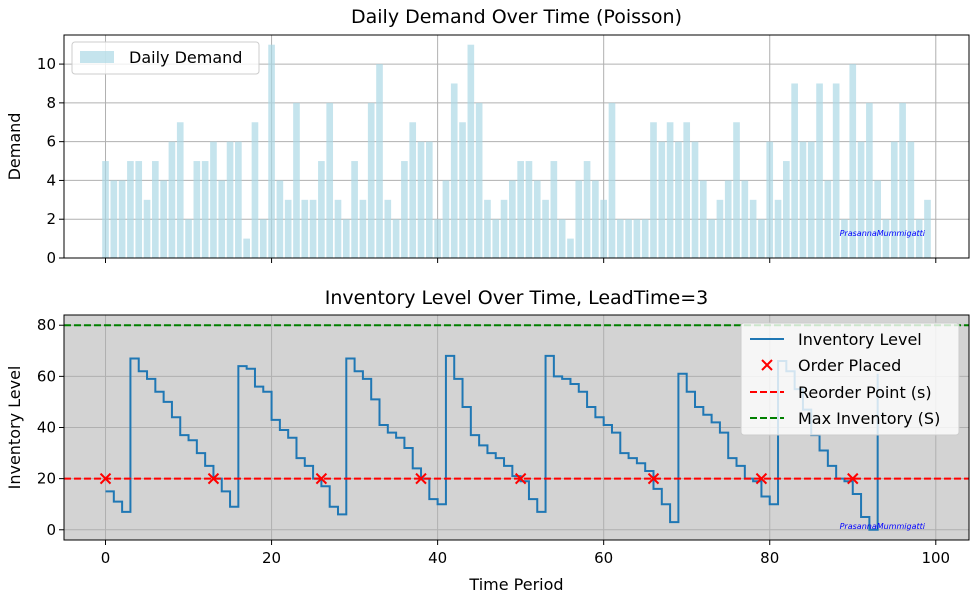  What do you see at coordinates (46, 428) in the screenshot?
I see `inventory-y-tick-label: 40` at bounding box center [46, 428].